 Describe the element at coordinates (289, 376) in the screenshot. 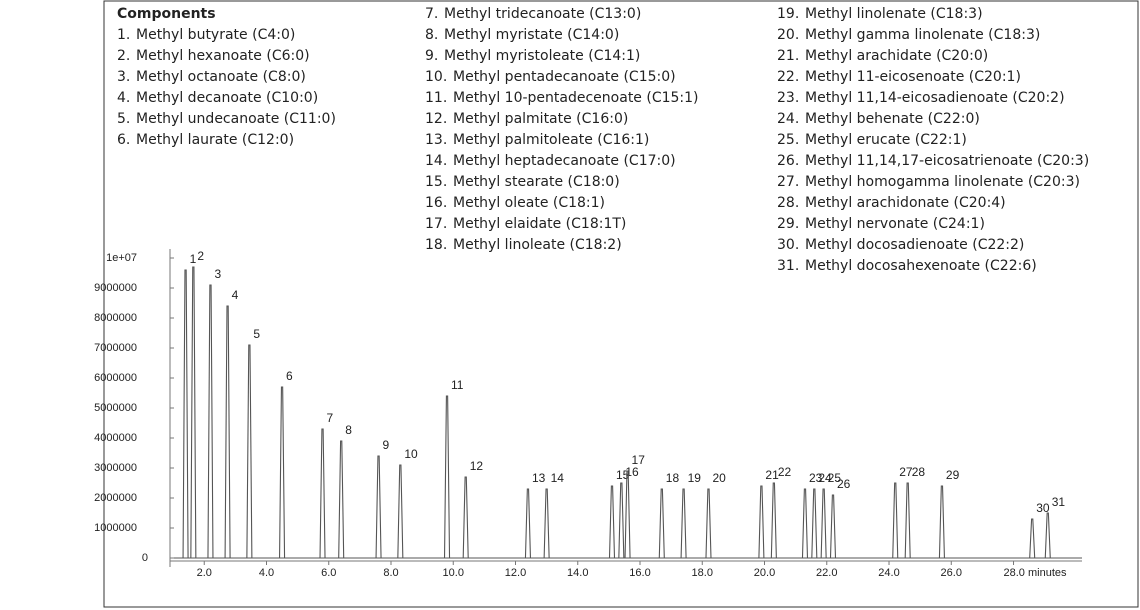

I see `peak-label: 6` at that location.